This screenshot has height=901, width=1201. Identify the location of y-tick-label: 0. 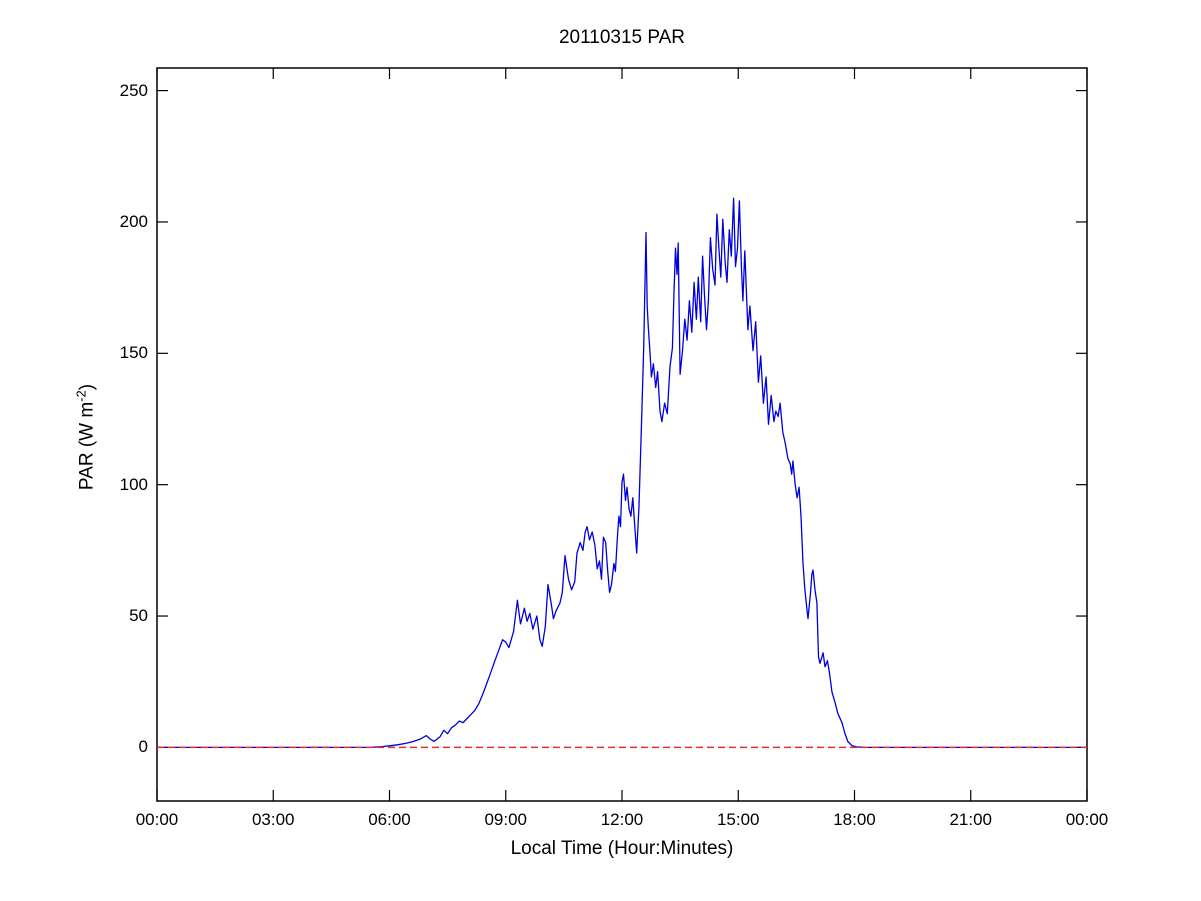
(143, 747).